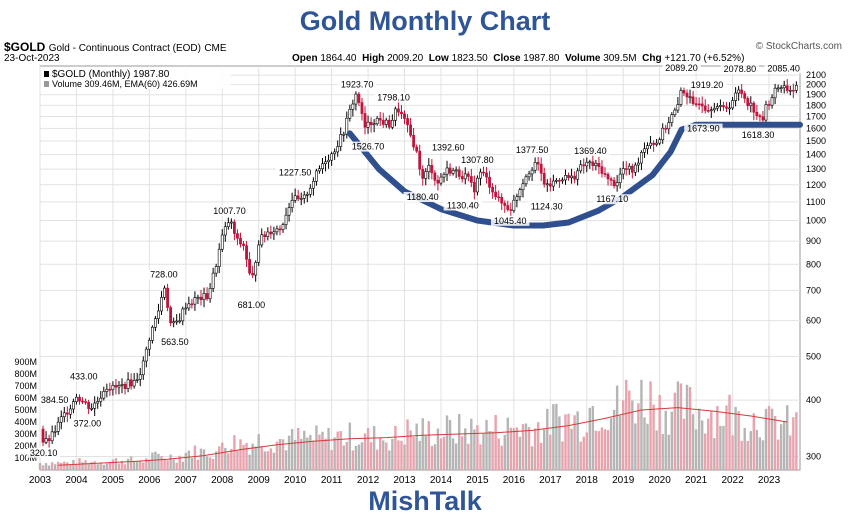 The image size is (850, 528). I want to click on price-label: 681.00, so click(252, 305).